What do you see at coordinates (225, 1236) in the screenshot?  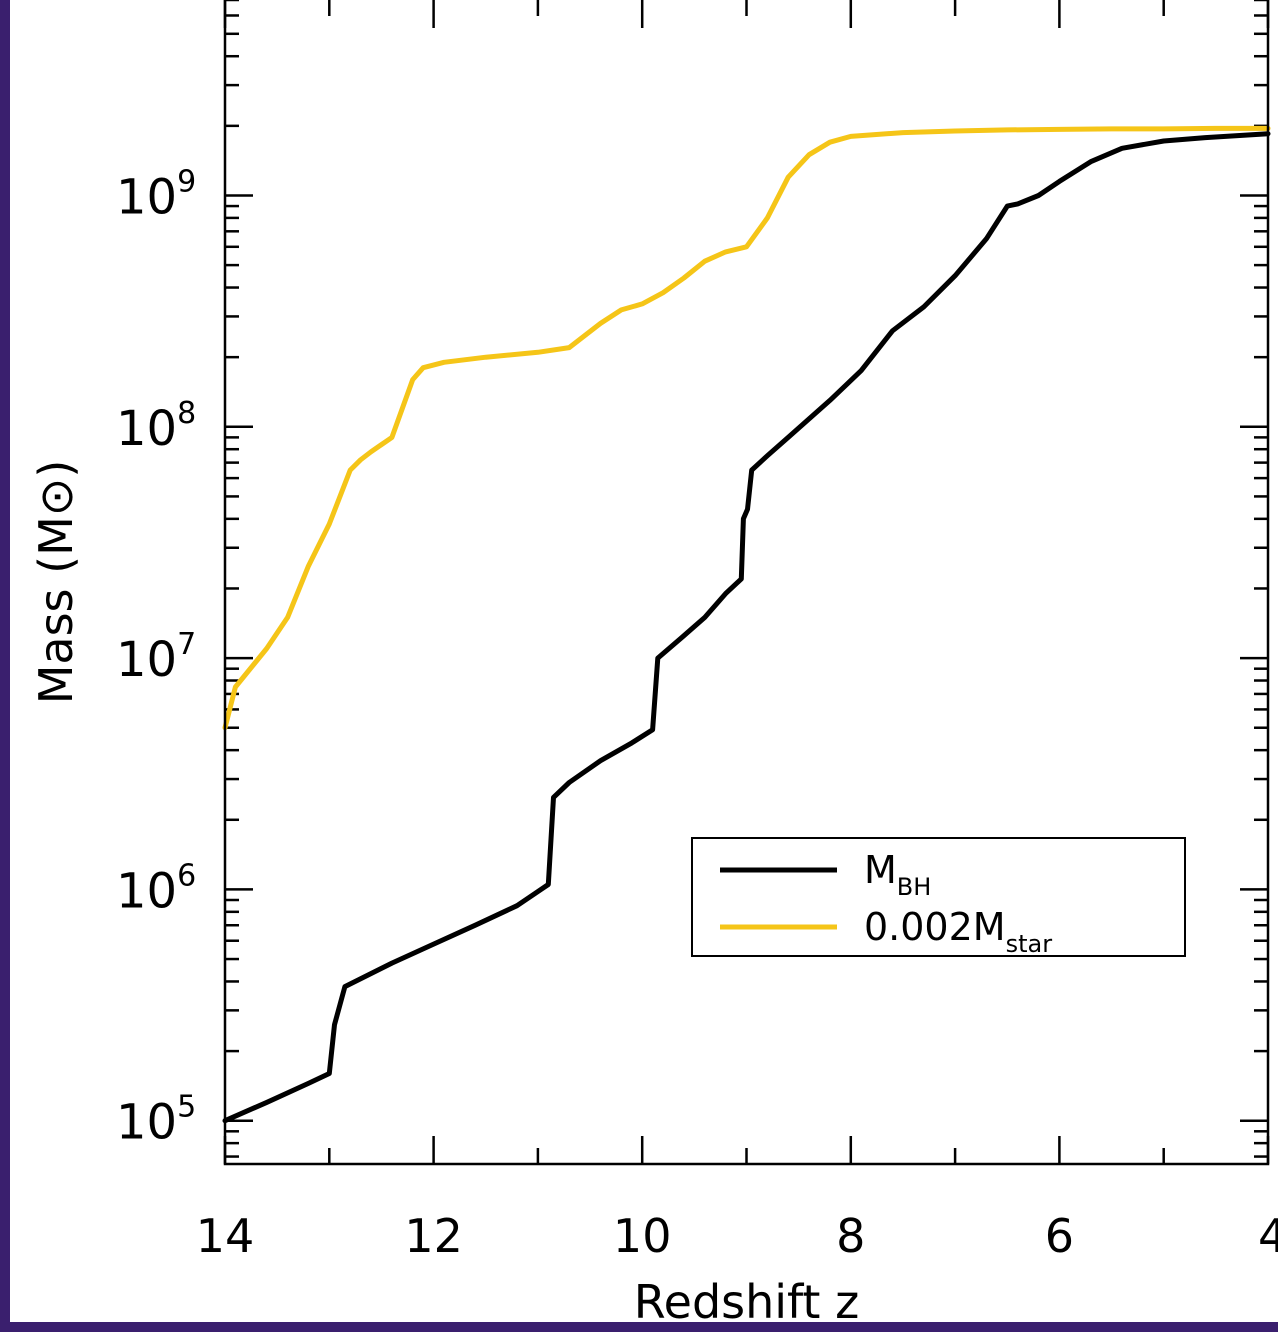 I see `x-tick-label: 14` at bounding box center [225, 1236].